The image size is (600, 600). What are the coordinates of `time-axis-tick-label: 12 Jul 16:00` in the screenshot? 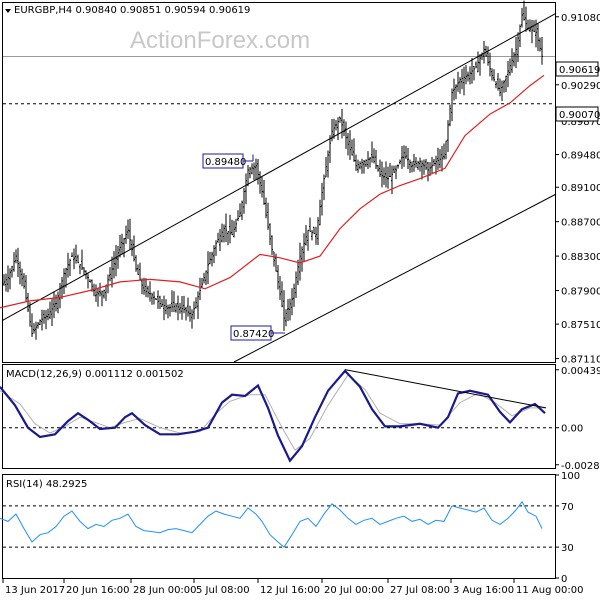 It's located at (290, 590).